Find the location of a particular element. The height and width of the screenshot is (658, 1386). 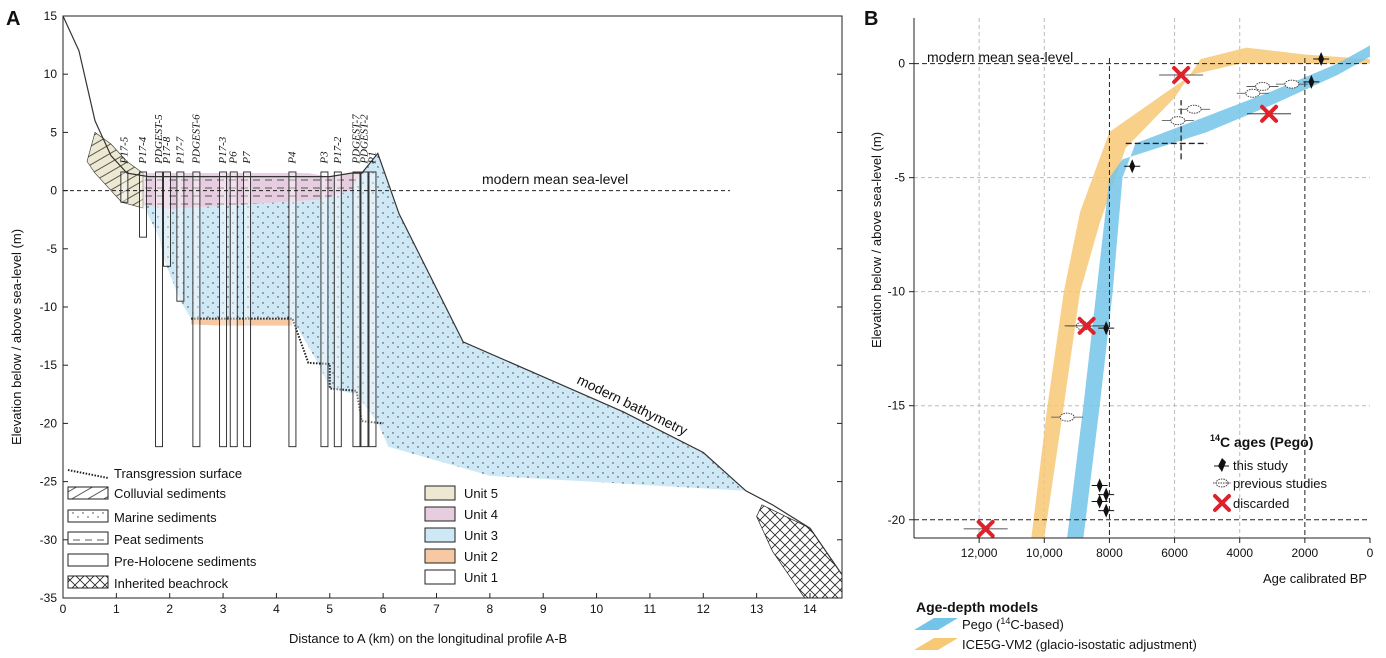

a-xtick-label: 2 is located at coordinates (169, 609).